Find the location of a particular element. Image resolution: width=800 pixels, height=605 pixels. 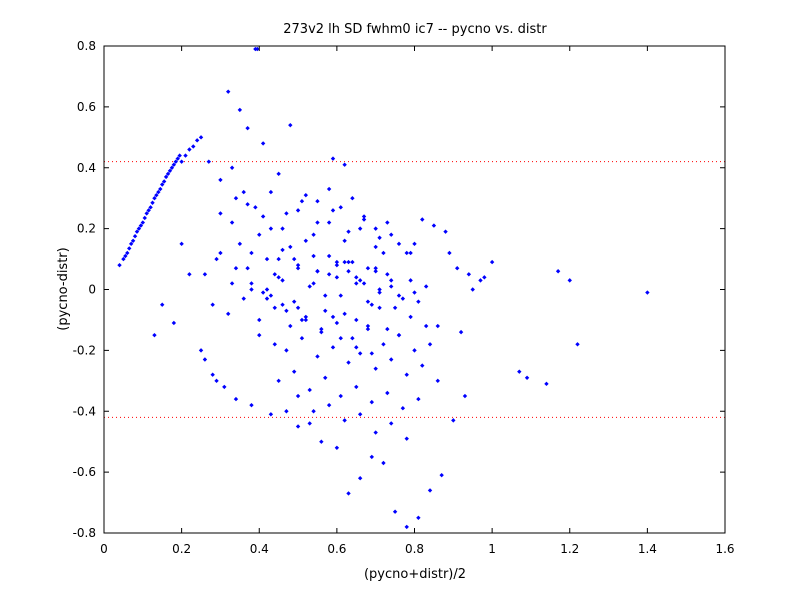

y-tick-label: -0.6 is located at coordinates (84, 472).